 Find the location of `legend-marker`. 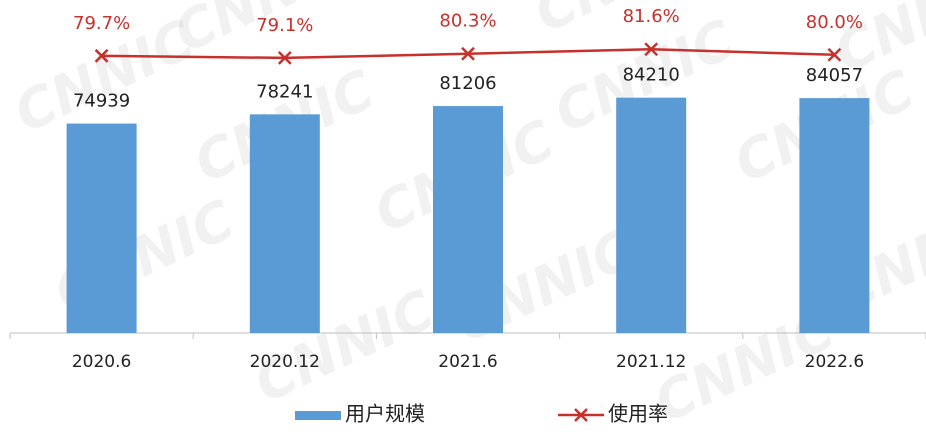

legend-marker is located at coordinates (581, 415).